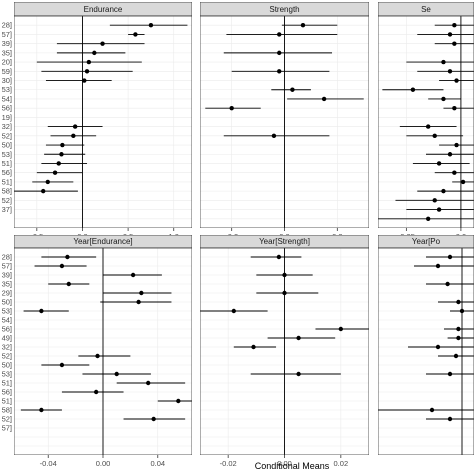 The image size is (474, 474). I want to click on row-tick-label: 20], so click(7, 62).